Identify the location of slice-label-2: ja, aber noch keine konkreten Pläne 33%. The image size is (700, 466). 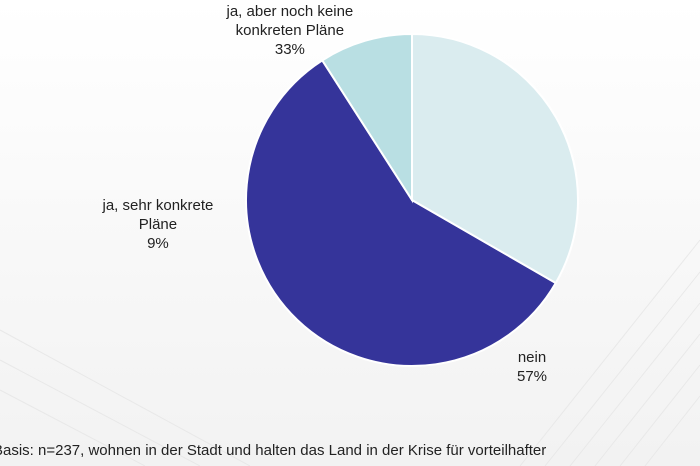
(290, 30).